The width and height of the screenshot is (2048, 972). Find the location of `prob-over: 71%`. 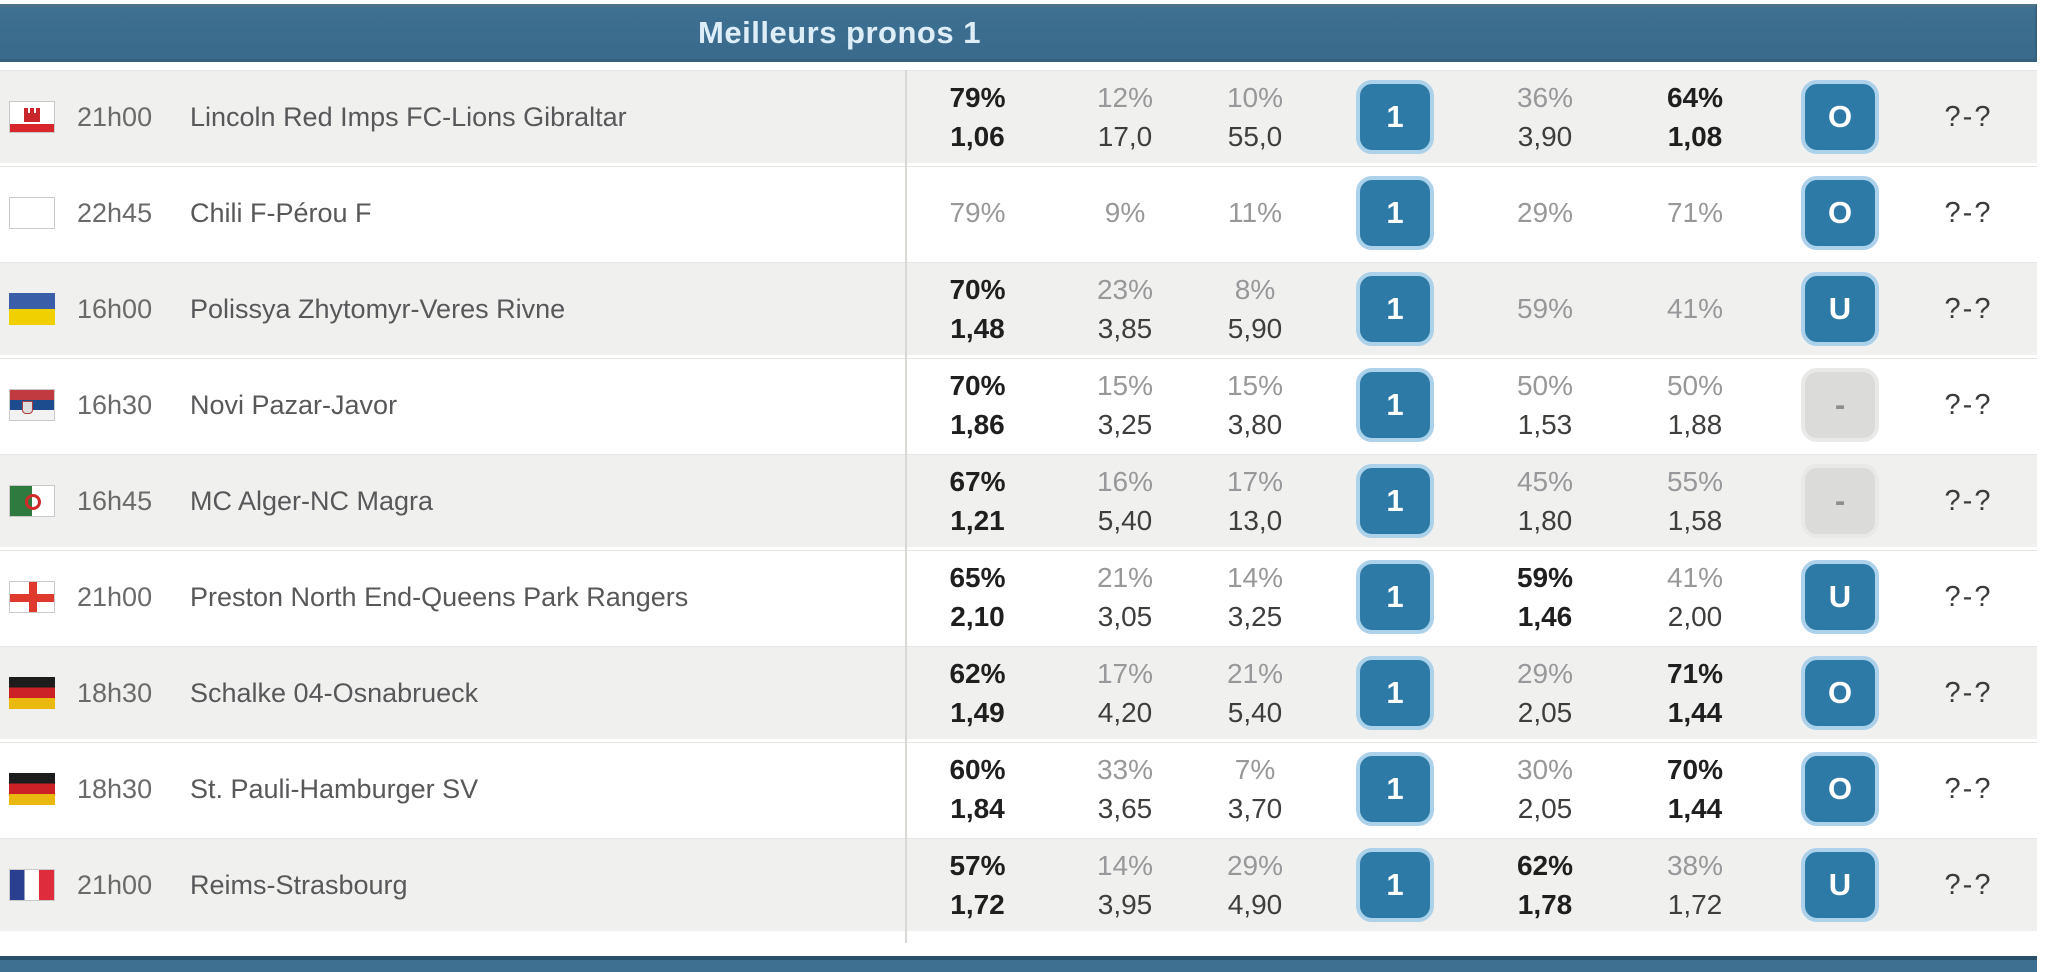

prob-over: 71% is located at coordinates (1695, 213).